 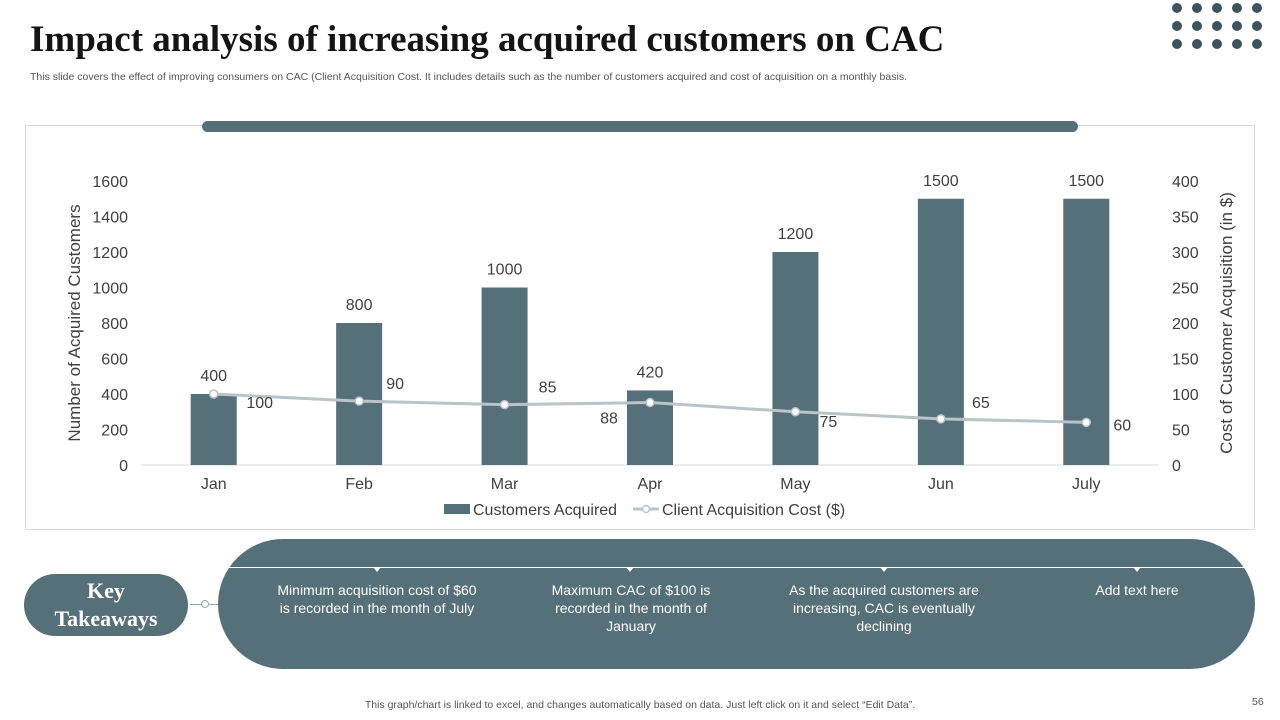 I want to click on x-tick-label: May, so click(x=795, y=484).